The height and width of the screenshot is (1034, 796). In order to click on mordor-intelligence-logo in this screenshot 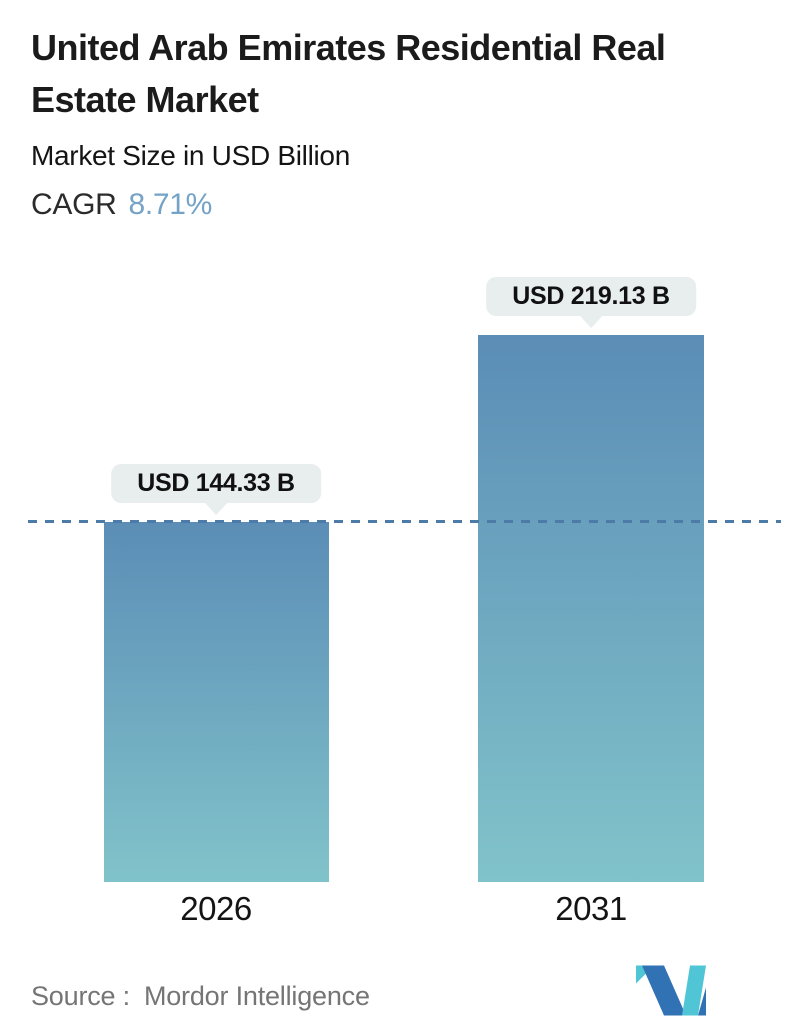, I will do `click(671, 990)`.